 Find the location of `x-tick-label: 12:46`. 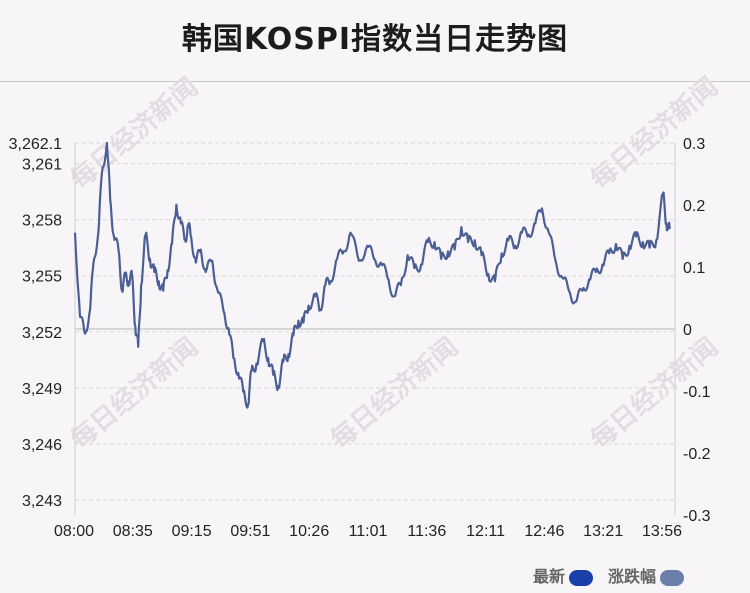

x-tick-label: 12:46 is located at coordinates (544, 531).